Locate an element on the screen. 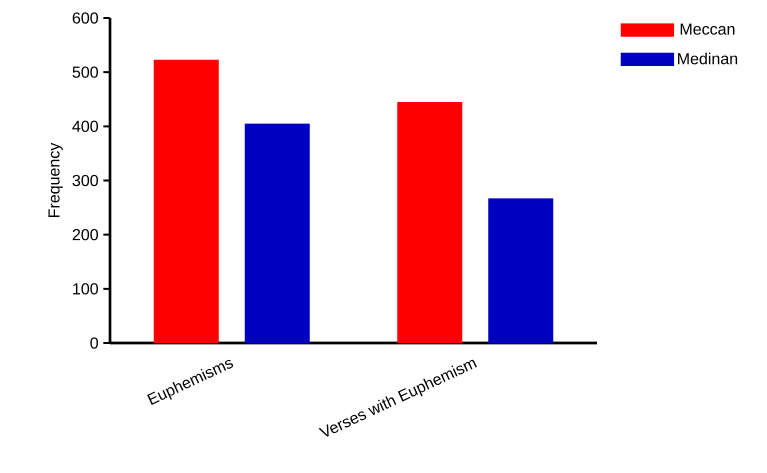 Image resolution: width=767 pixels, height=473 pixels. y-tick-label: 500 is located at coordinates (85, 72).